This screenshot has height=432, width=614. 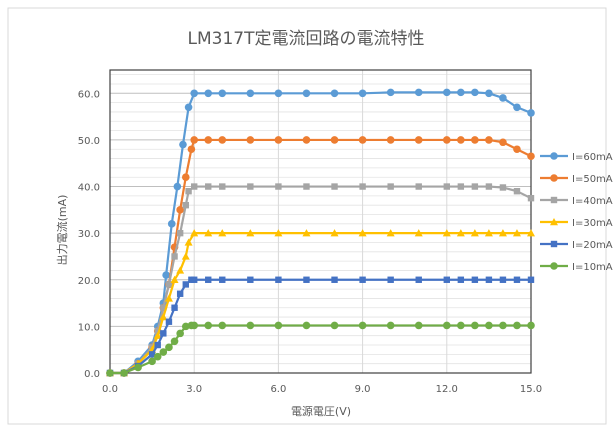 I want to click on x-tick-label: 12.0, so click(x=447, y=389).